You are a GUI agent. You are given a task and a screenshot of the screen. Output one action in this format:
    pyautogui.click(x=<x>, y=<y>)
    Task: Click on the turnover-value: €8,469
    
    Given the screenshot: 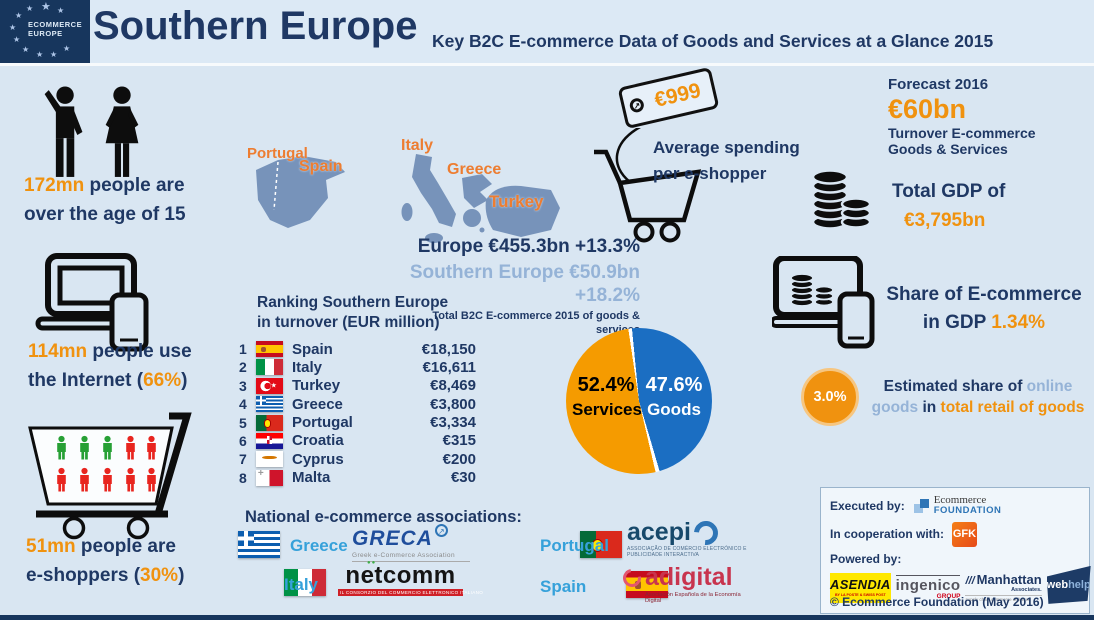 What is the action you would take?
    pyautogui.click(x=453, y=386)
    